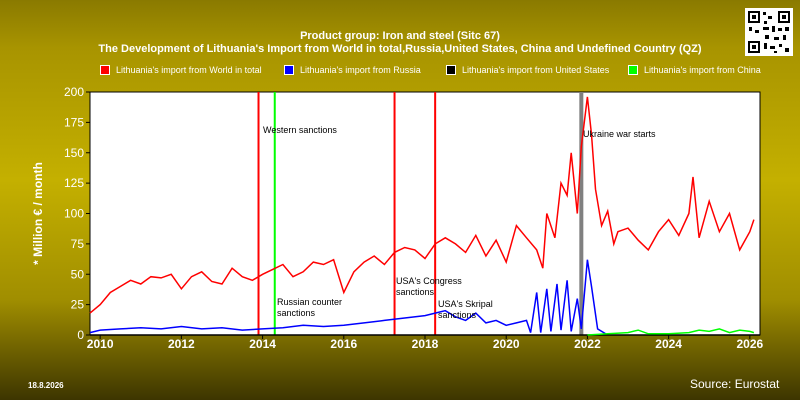 The width and height of the screenshot is (800, 400). Describe the element at coordinates (189, 70) in the screenshot. I see `legend-label-world: Lithuania's import from World in total` at that location.